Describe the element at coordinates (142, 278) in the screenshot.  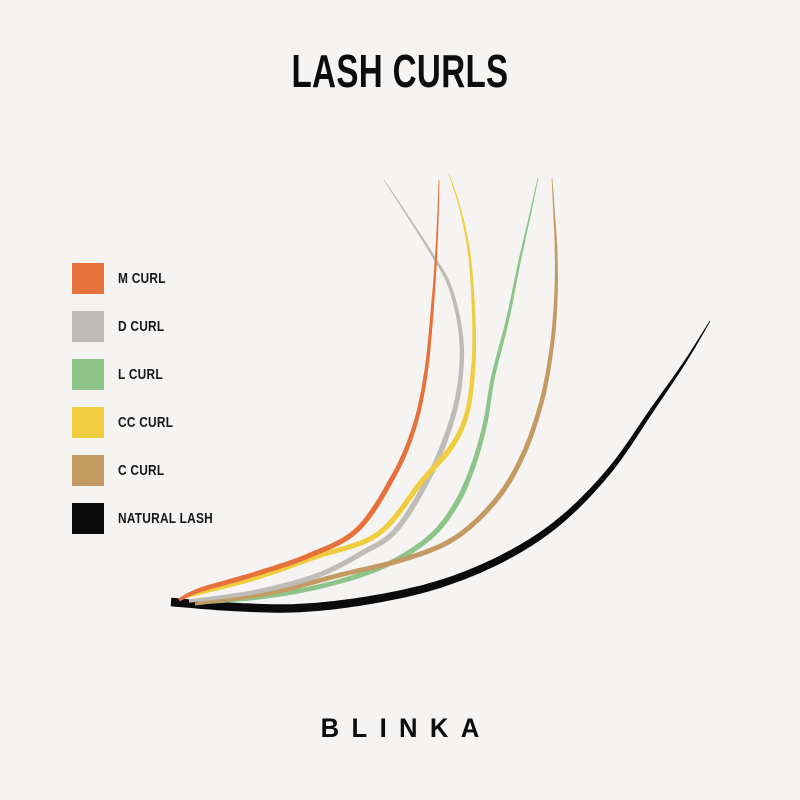
I see `legend-label: M CURL` at that location.